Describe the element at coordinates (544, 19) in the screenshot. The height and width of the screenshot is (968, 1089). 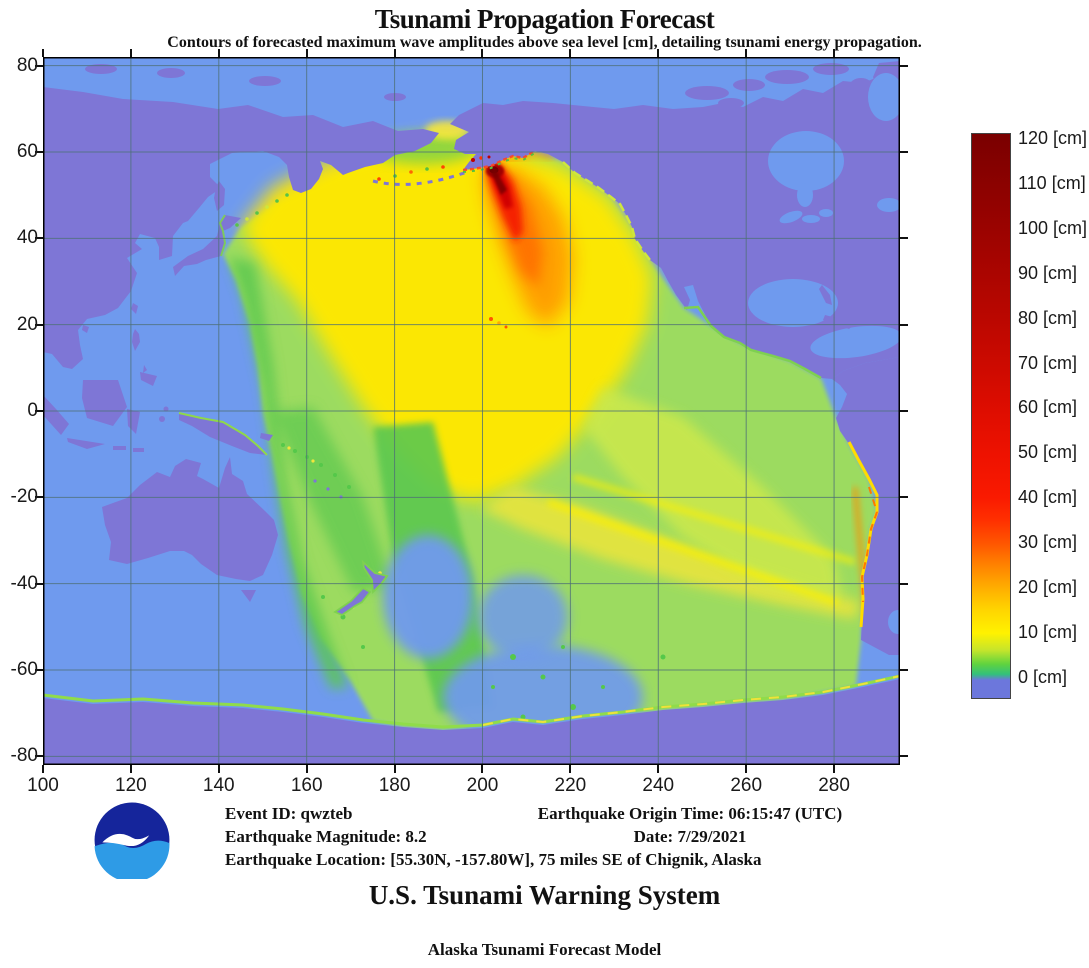
I see `page-title: Tsunami Propagation Forecast` at that location.